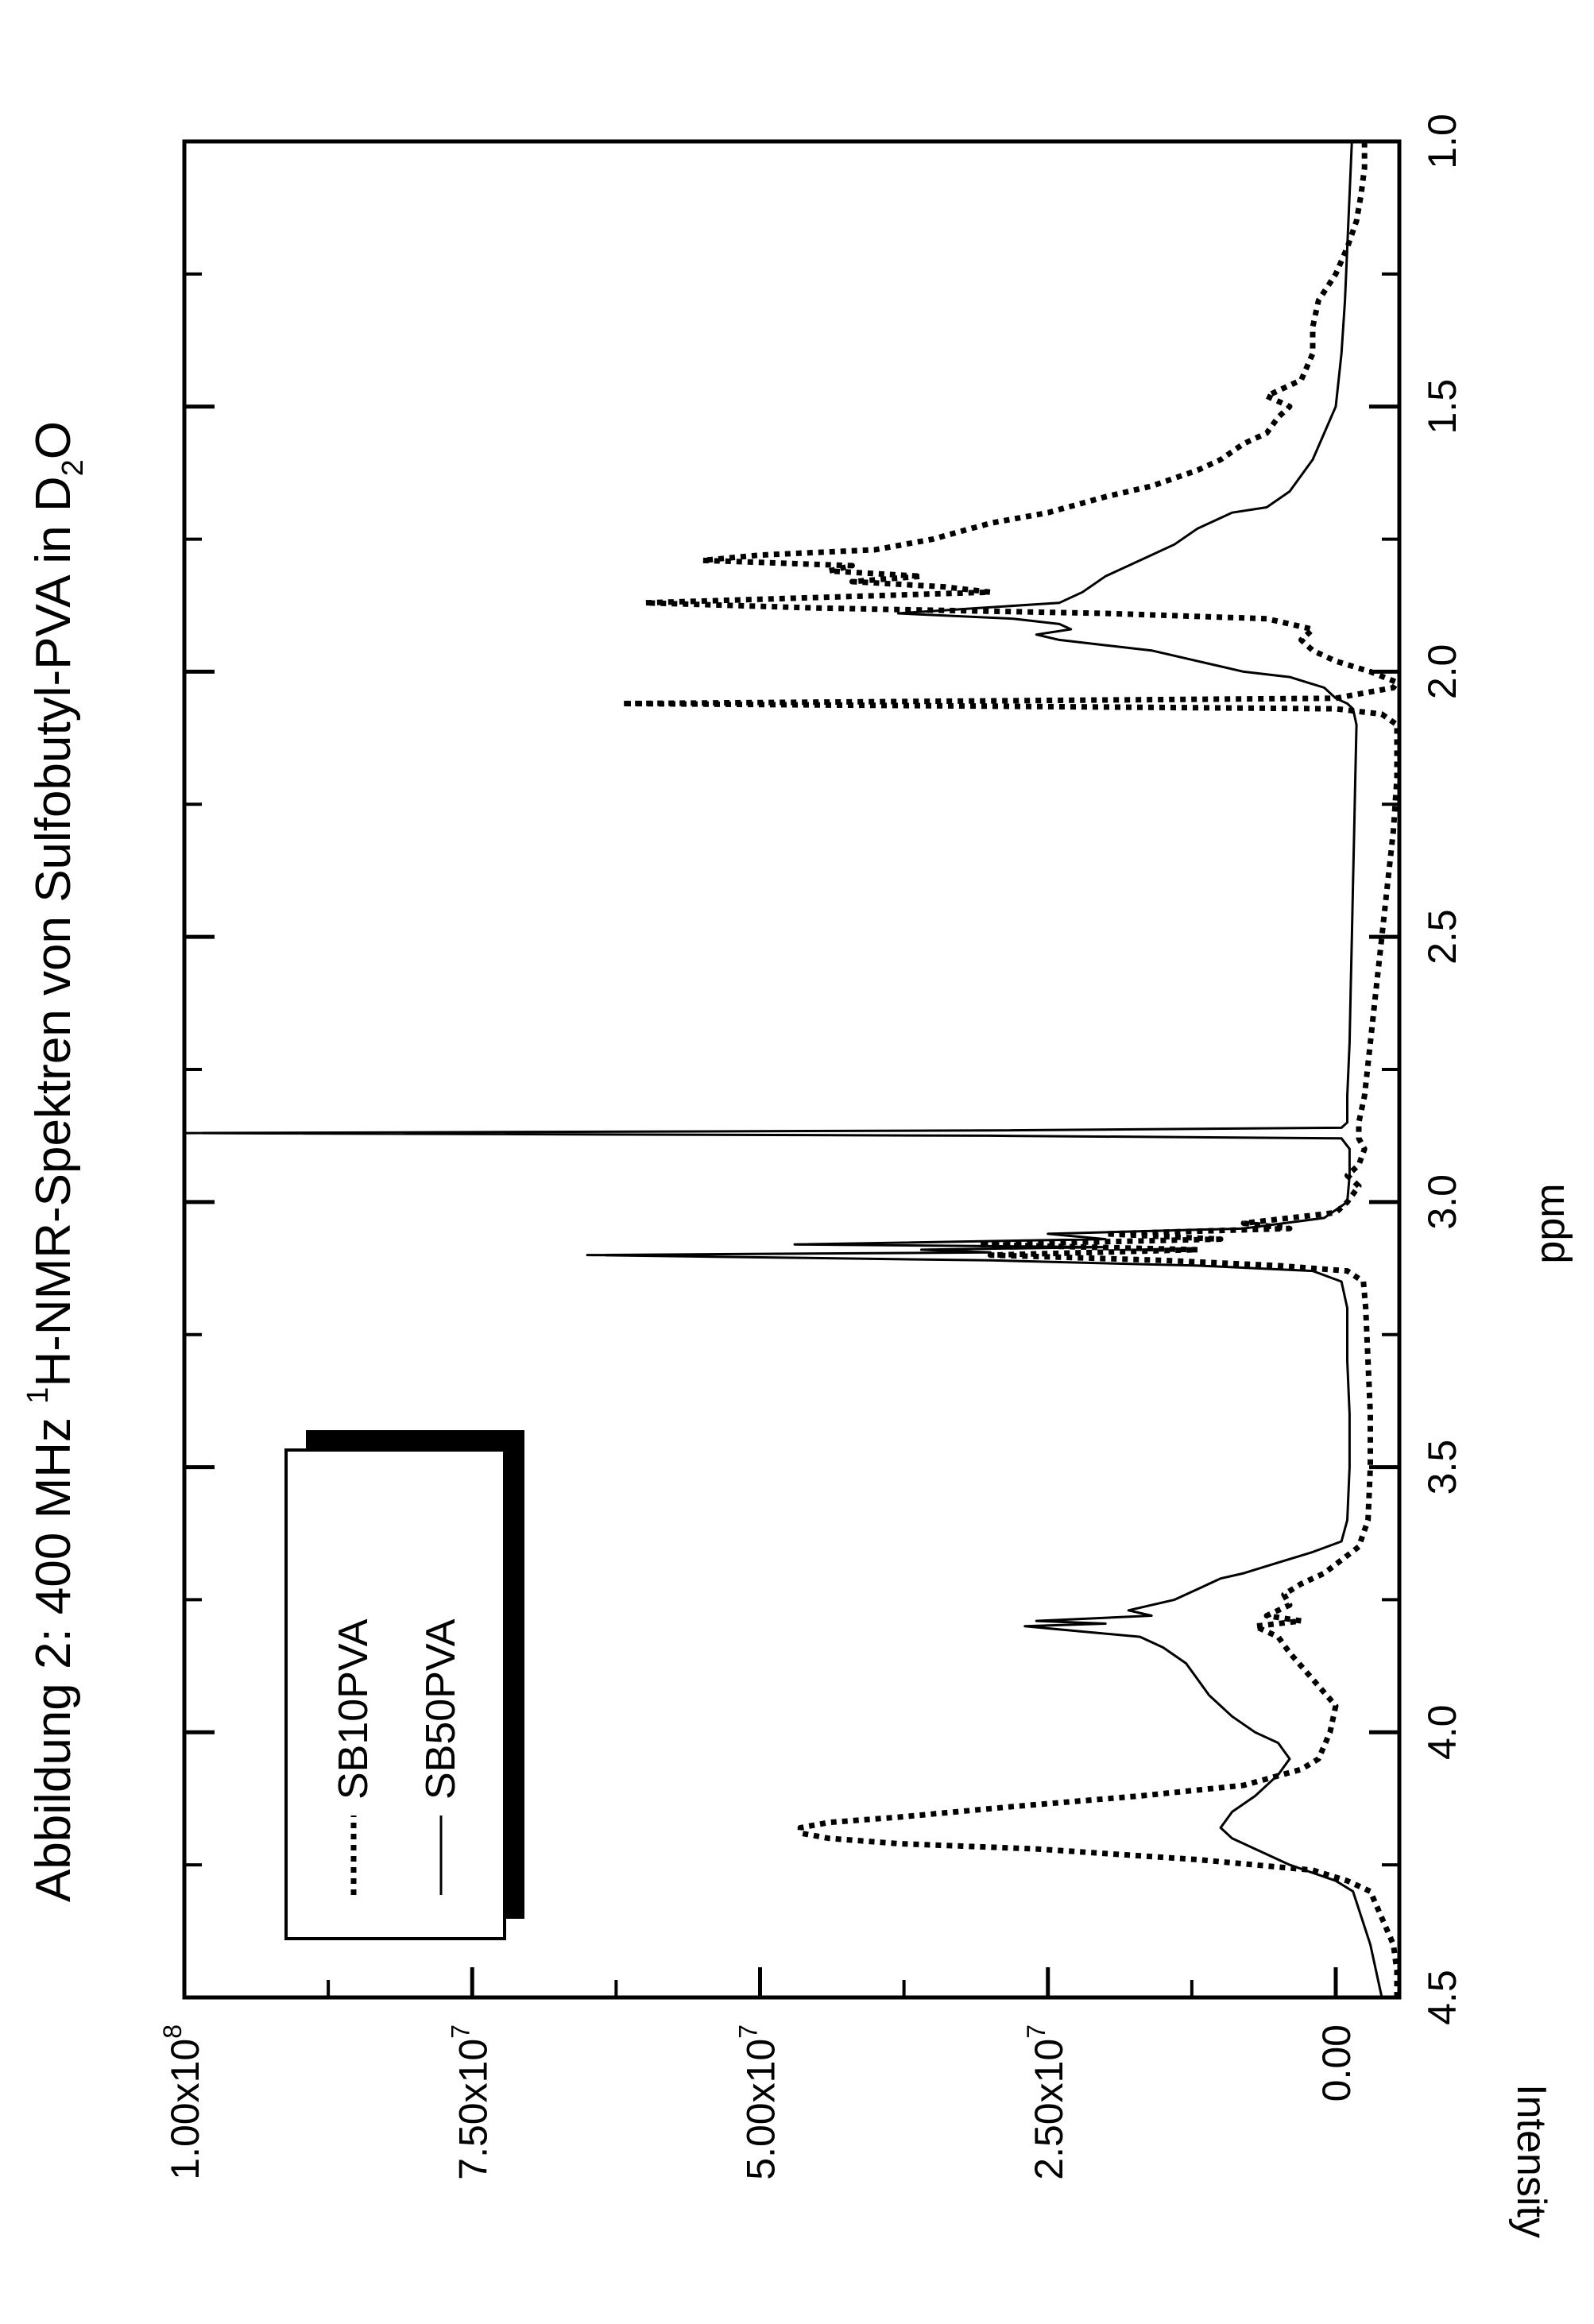  What do you see at coordinates (441, 1709) in the screenshot?
I see `legend-label-sb50pva: SB50PVA` at bounding box center [441, 1709].